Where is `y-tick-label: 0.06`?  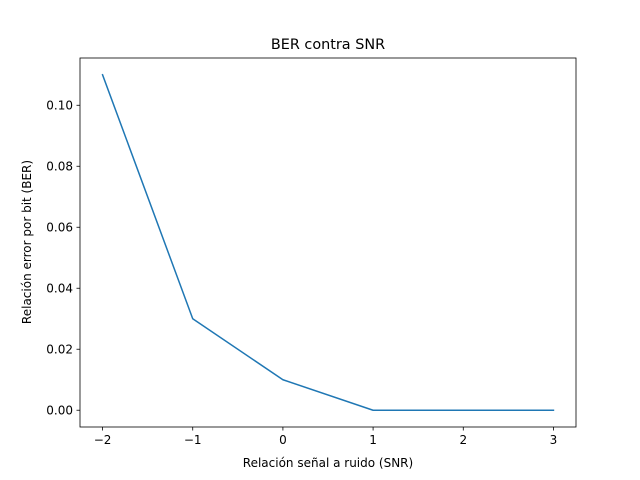 y-tick-label: 0.06 is located at coordinates (59, 228).